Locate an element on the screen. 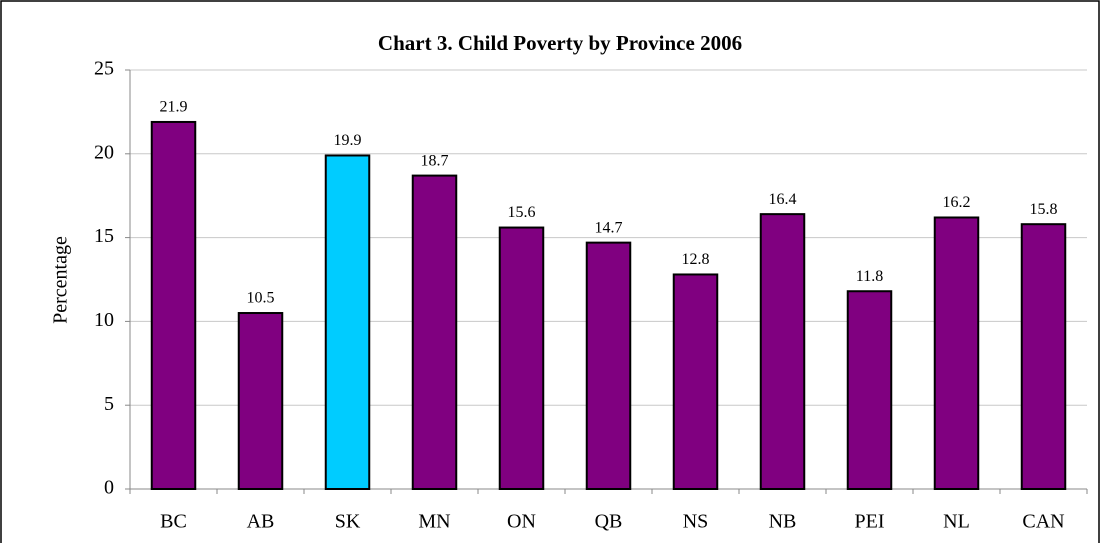 This screenshot has height=543, width=1101. value-label: 18.7 is located at coordinates (435, 160).